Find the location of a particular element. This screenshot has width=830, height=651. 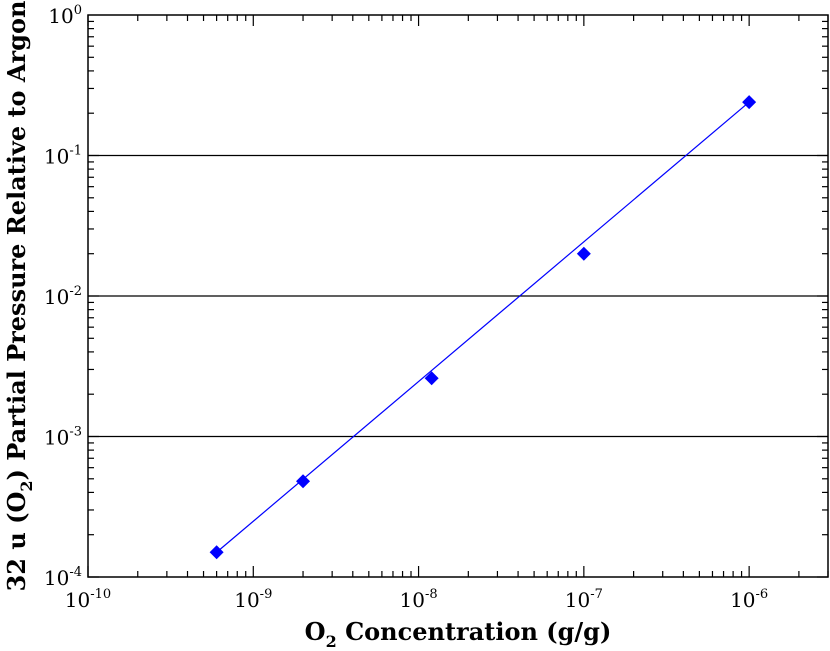

x-tick-label: 10⁻⁸ is located at coordinates (419, 599).